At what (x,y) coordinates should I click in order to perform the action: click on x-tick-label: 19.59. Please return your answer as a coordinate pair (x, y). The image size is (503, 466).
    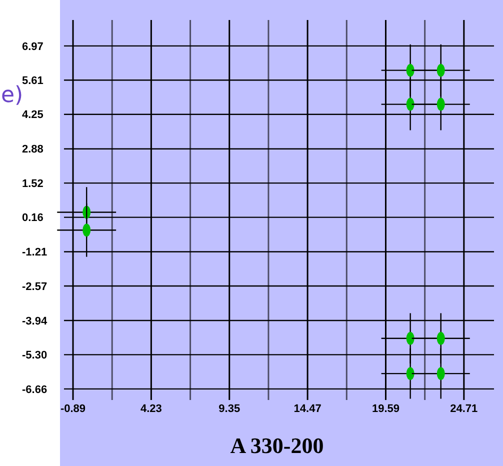
    Looking at the image, I should click on (386, 409).